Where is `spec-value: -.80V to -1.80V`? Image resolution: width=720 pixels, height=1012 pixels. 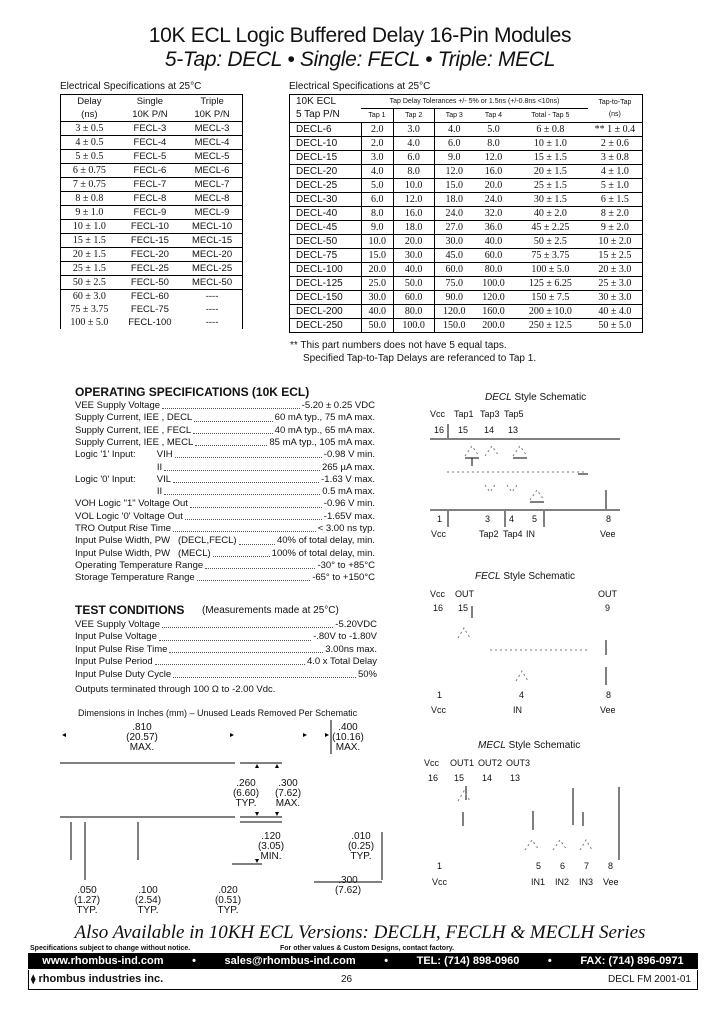
spec-value: -.80V to -1.80V is located at coordinates (345, 637).